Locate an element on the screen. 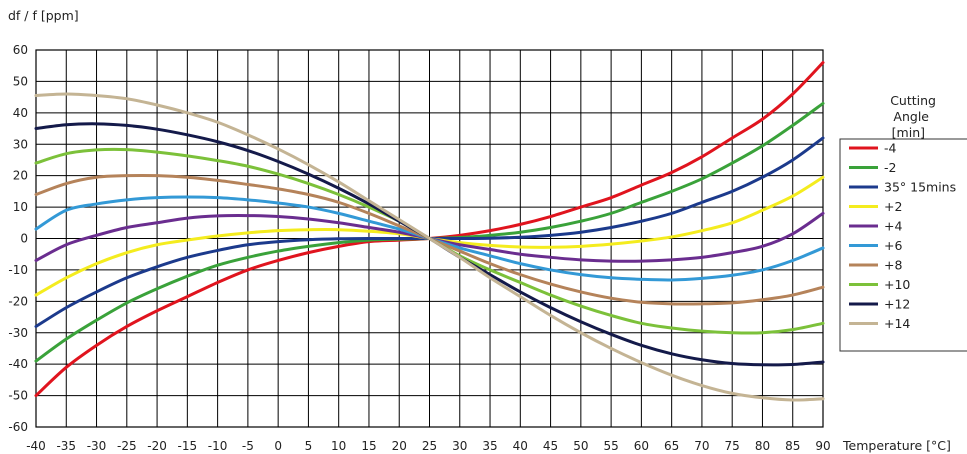  x-tick-label: 35 is located at coordinates (489, 446).